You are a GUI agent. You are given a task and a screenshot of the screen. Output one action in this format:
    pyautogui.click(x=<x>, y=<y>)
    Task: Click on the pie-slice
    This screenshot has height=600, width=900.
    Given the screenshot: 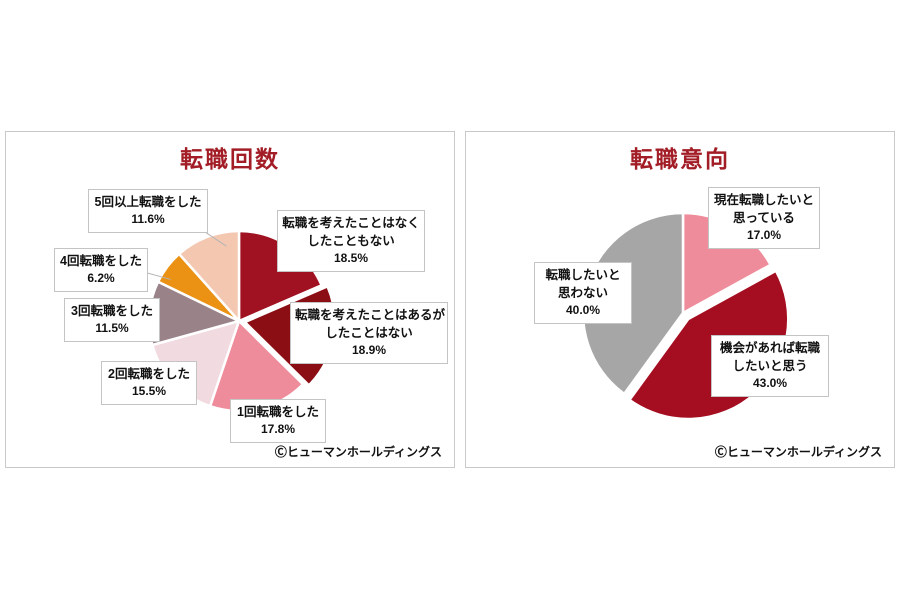 What is the action you would take?
    pyautogui.click(x=209, y=276)
    